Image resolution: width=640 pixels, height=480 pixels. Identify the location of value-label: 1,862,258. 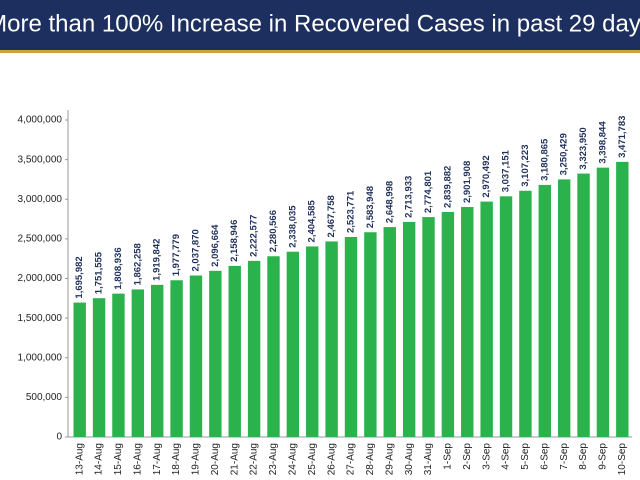
(137, 264).